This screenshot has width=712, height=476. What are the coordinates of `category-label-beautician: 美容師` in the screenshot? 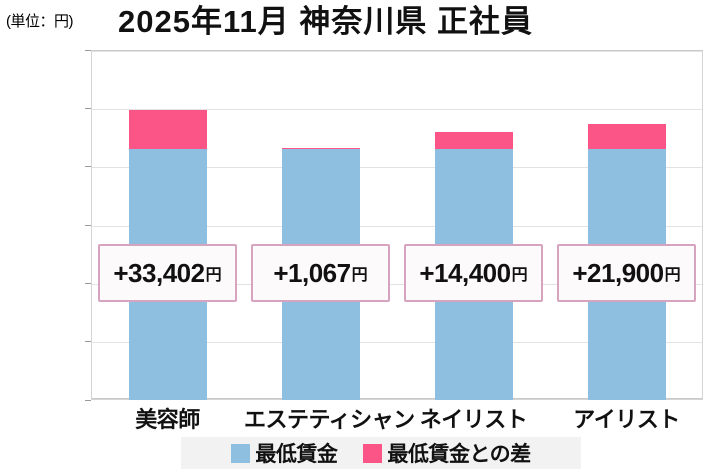 It's located at (167, 419).